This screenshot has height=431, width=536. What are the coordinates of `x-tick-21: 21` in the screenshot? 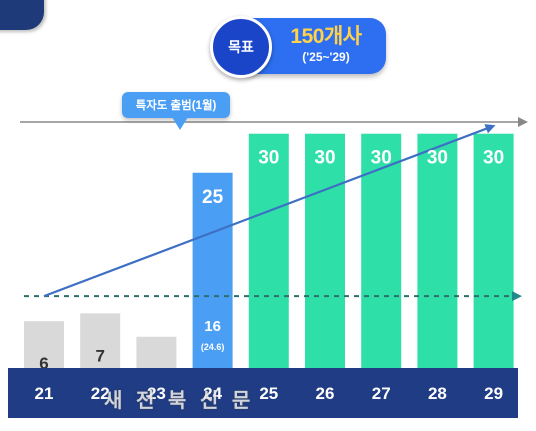 It's located at (44, 393).